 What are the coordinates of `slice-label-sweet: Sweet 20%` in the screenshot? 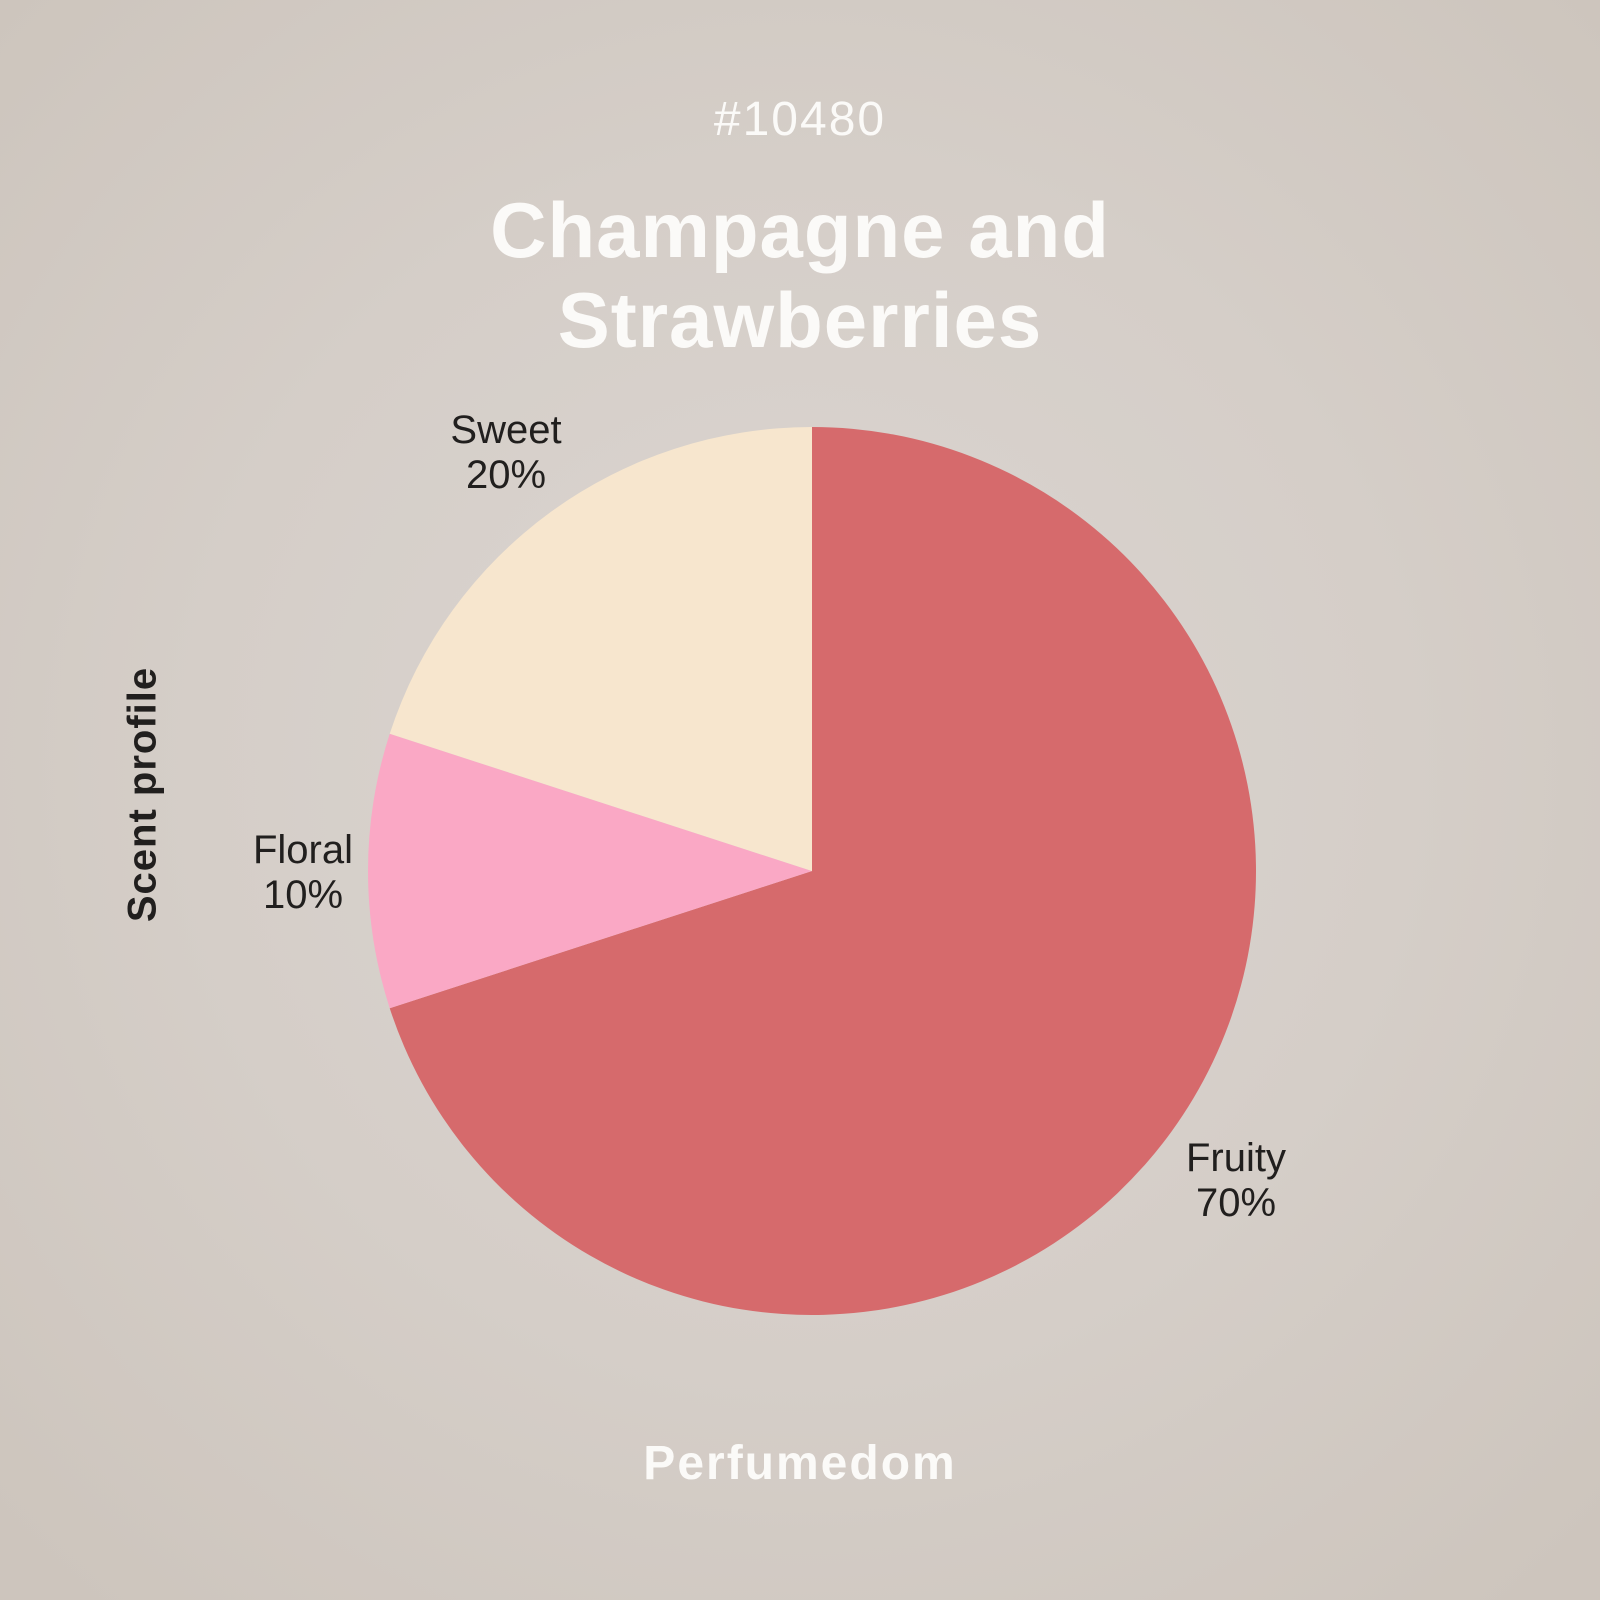 It's located at (505, 453).